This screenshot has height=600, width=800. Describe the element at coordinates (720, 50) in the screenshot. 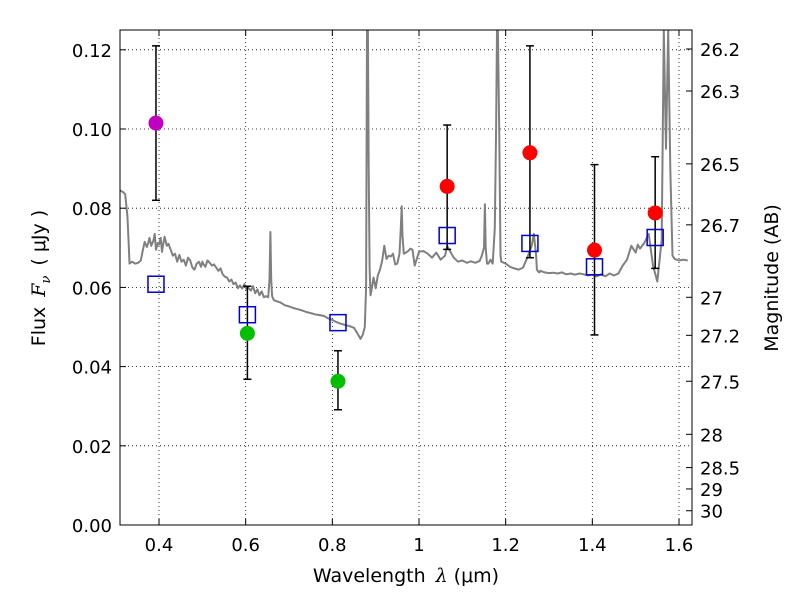

I see `magnitude-tick-label: 26.2` at that location.